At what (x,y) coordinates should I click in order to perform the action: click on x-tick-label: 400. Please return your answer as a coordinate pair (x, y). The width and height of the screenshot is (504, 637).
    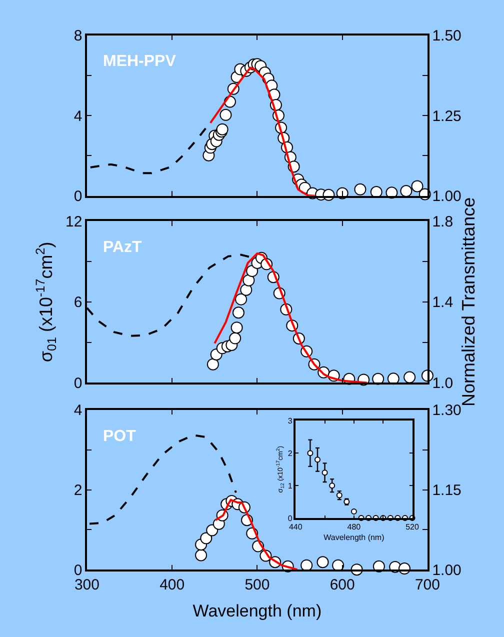
    Looking at the image, I should click on (172, 585).